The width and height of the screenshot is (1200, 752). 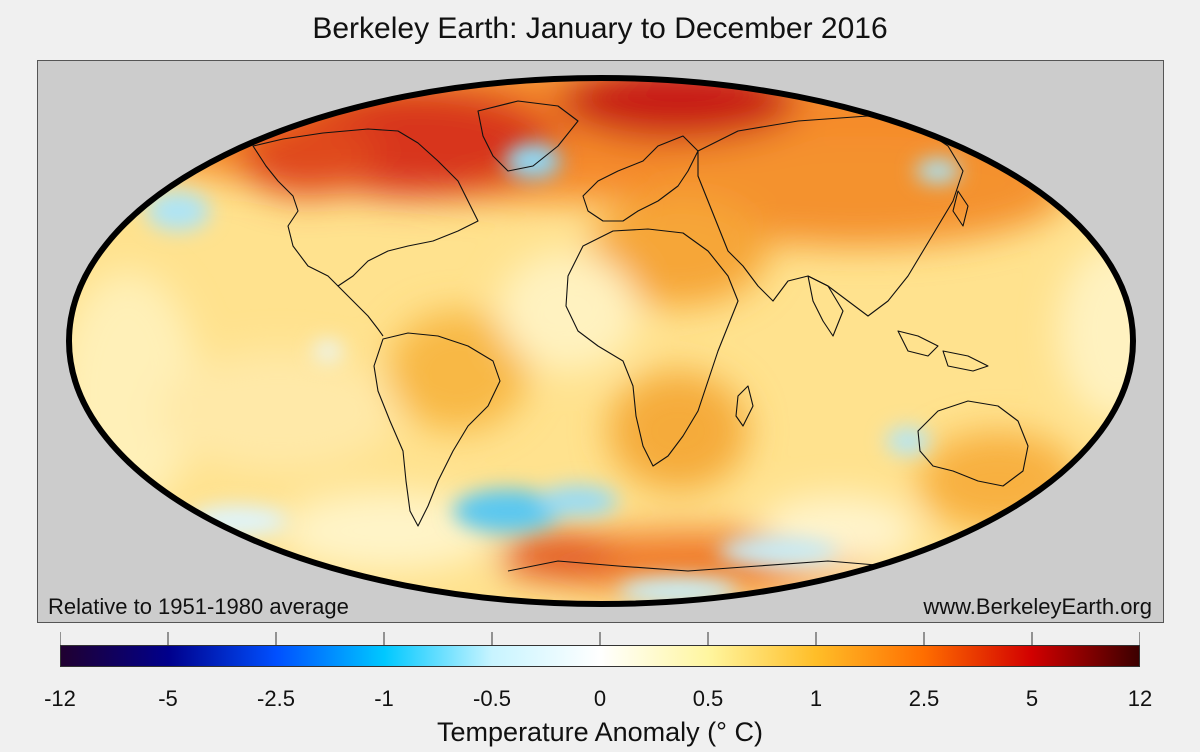 What do you see at coordinates (60, 698) in the screenshot?
I see `colorbar-tick-label: -12` at bounding box center [60, 698].